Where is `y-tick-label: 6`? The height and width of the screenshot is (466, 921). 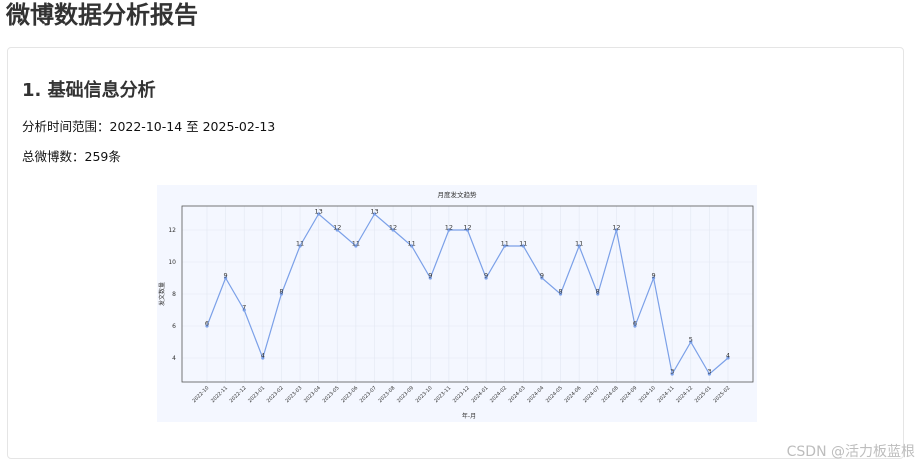 y-tick-label: 6 is located at coordinates (174, 326).